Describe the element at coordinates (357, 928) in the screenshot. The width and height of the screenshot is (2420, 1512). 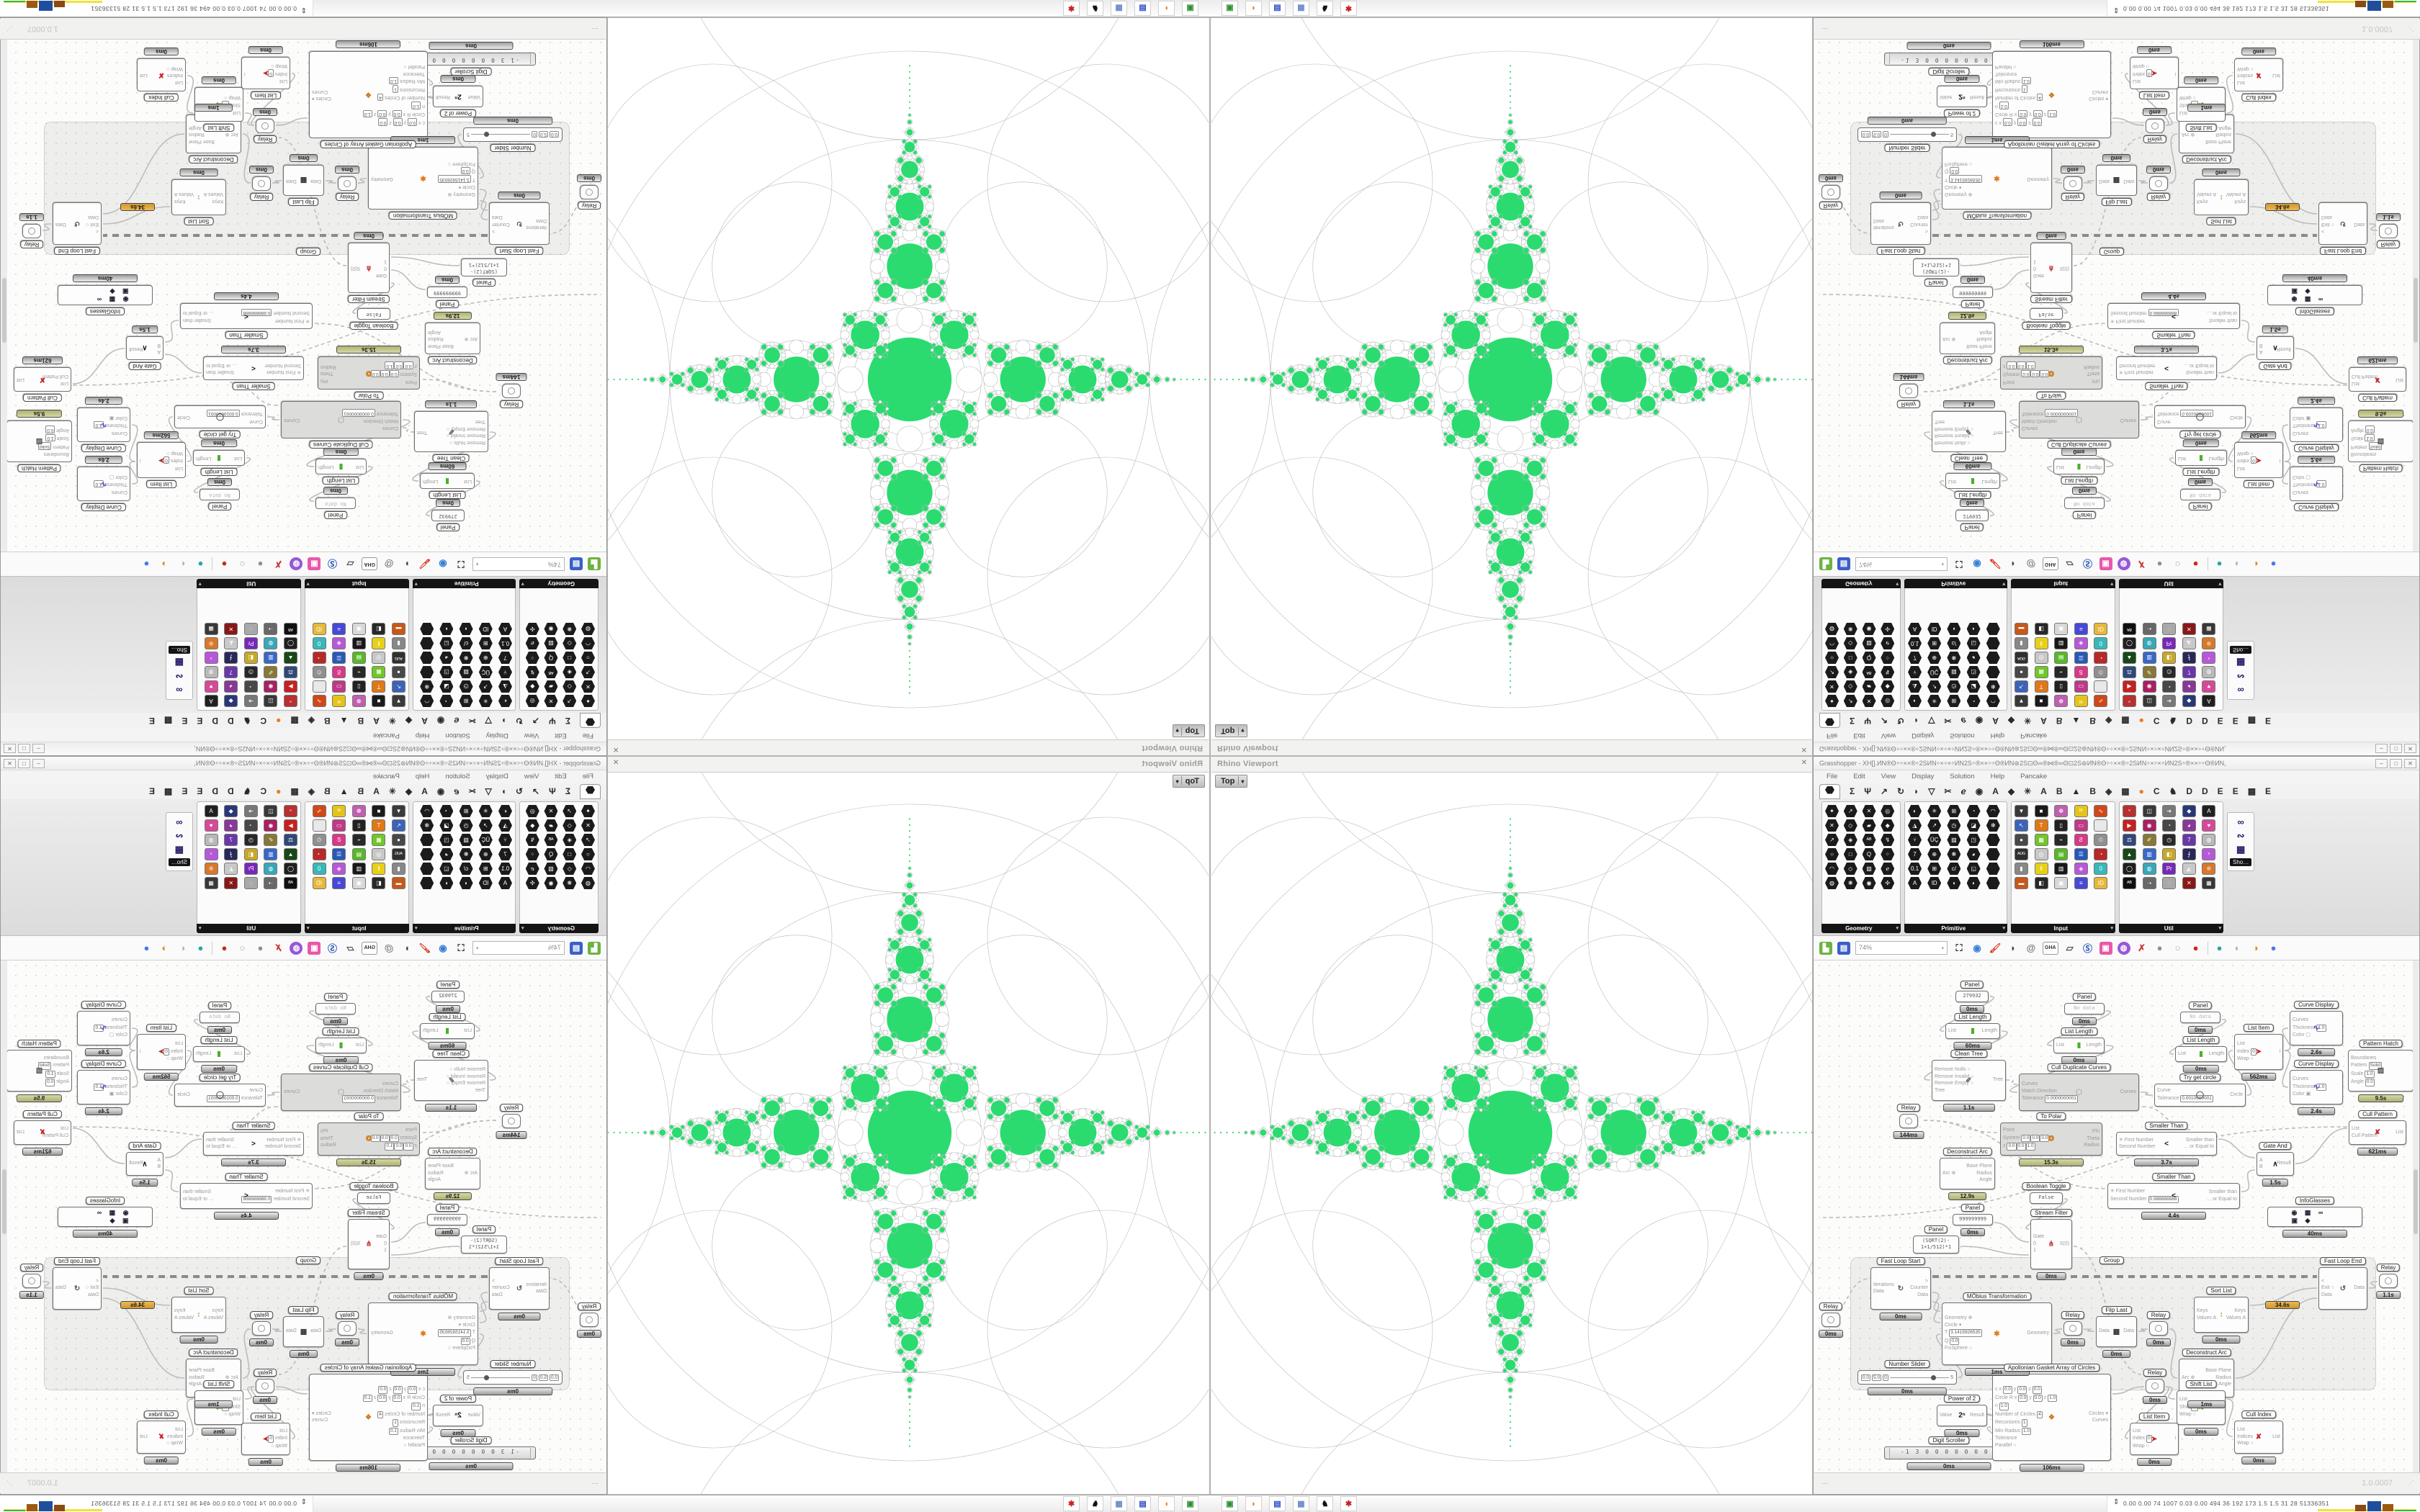
I see `palette-tab-input: Input ▾` at that location.